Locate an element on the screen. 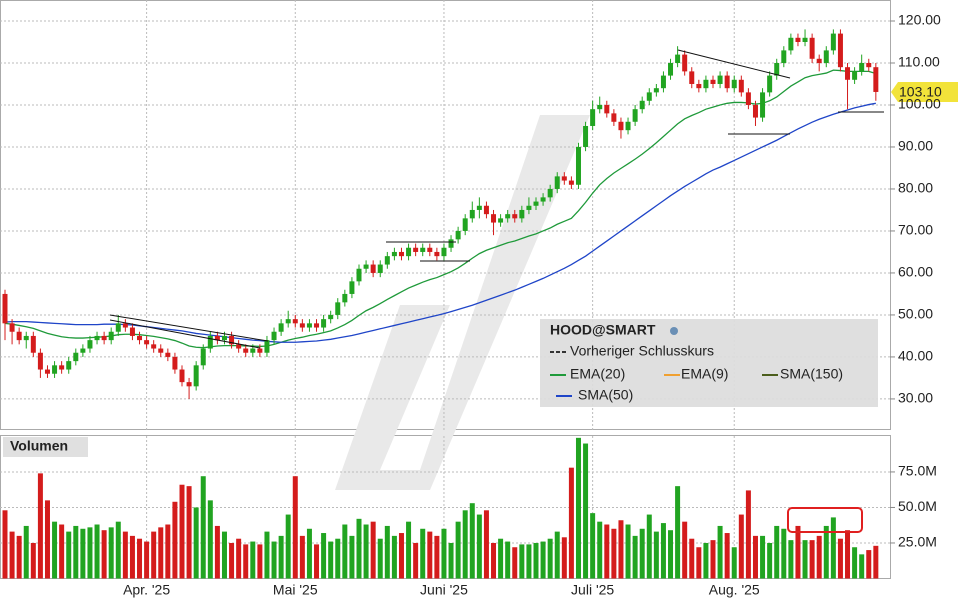 The width and height of the screenshot is (960, 600). y-tick-label: 60.00 is located at coordinates (915, 272).